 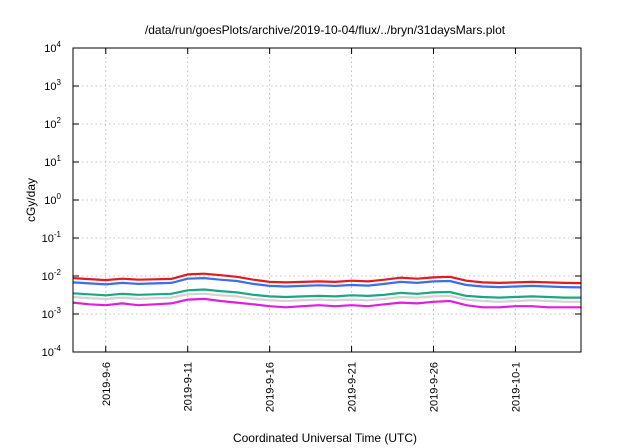 I want to click on x-tick-label: 2019-9-11, so click(x=189, y=386).